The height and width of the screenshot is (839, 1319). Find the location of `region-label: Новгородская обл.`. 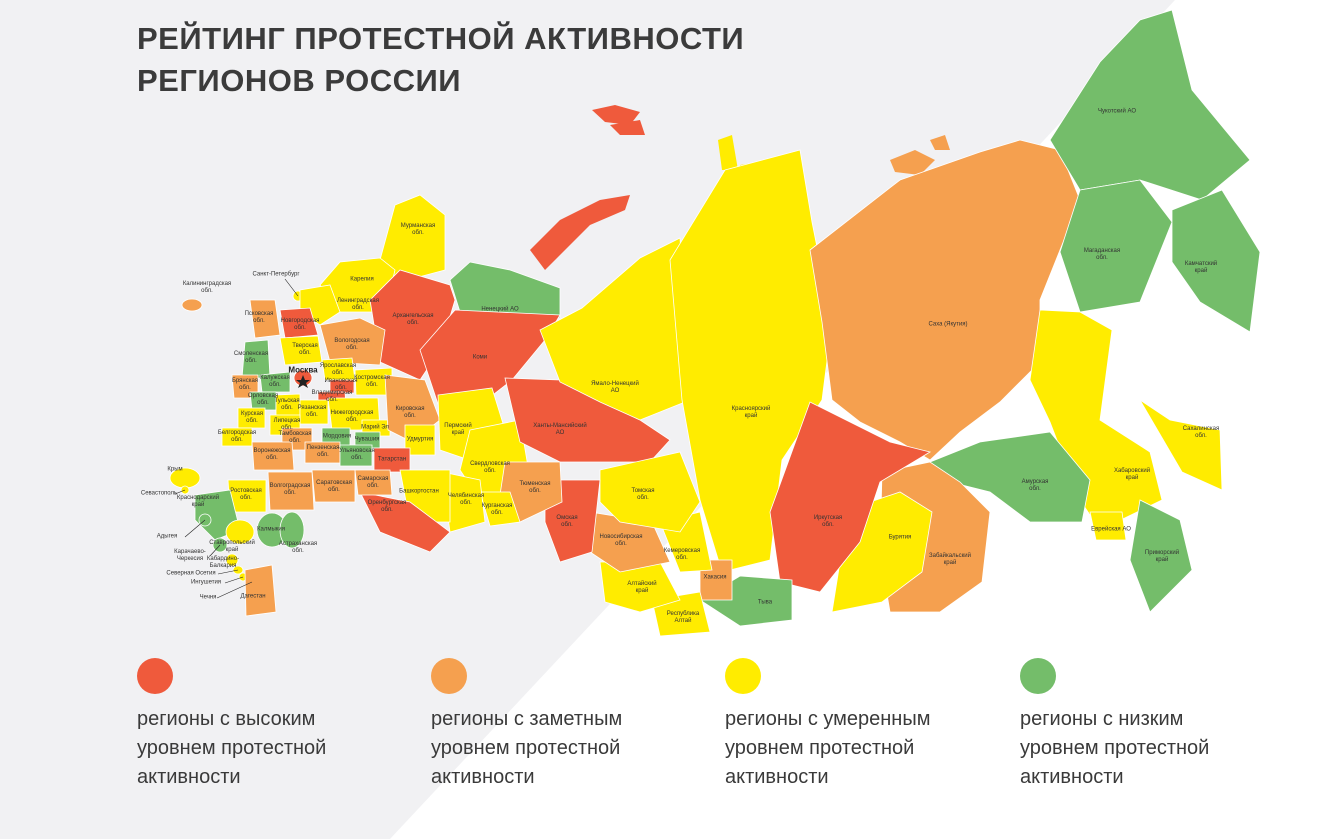

region-label: Новгородская обл. is located at coordinates (300, 324).